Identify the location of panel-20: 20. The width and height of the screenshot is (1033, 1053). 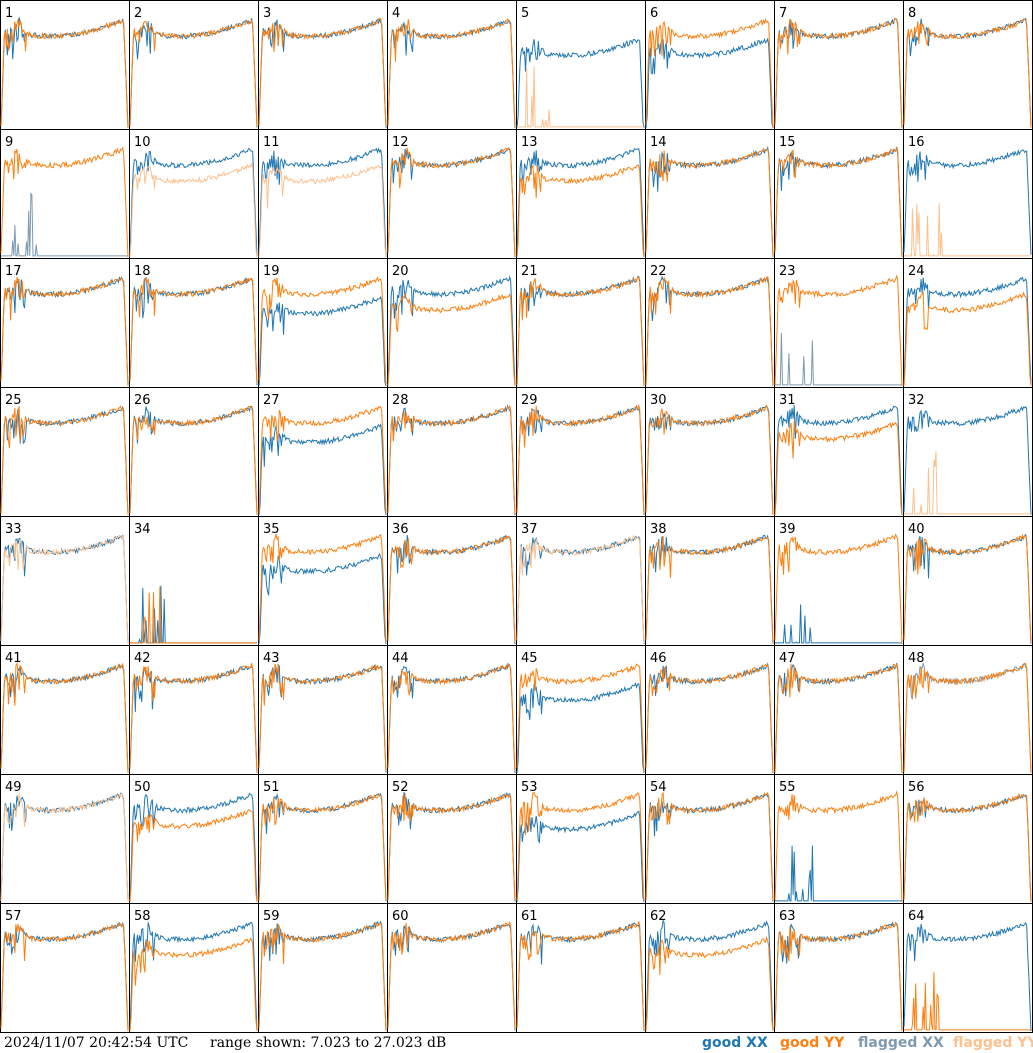
(452, 323).